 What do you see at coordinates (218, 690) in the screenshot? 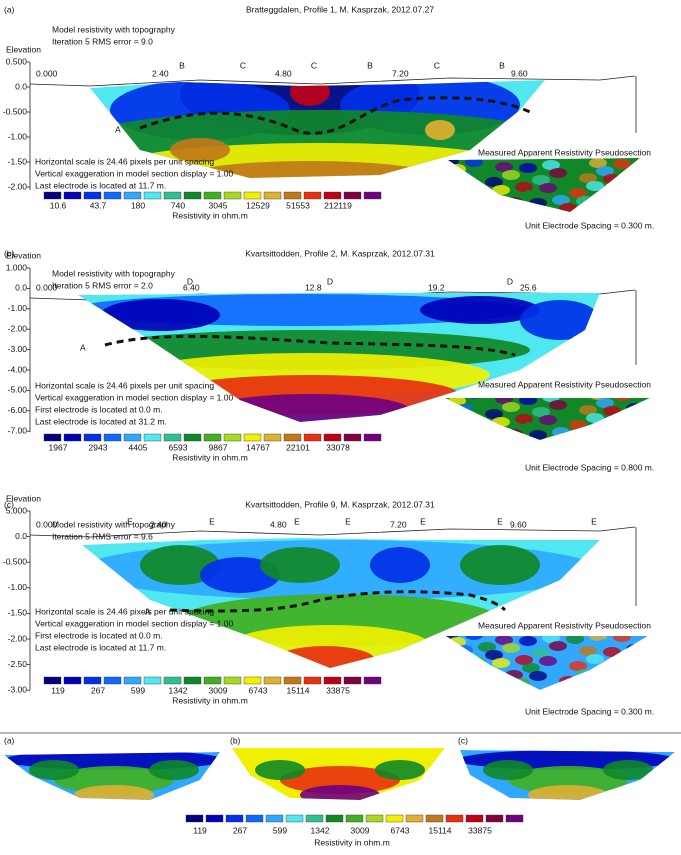
I see `scale-label: 3009` at bounding box center [218, 690].